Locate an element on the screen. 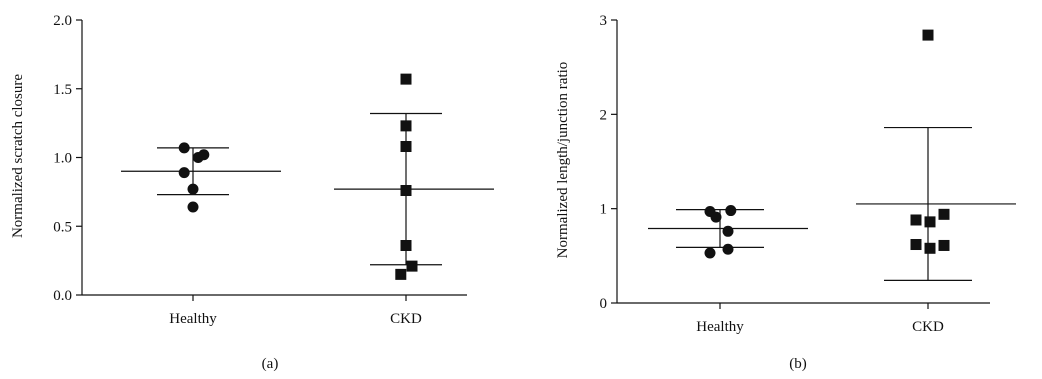  panel-b-y-tick-label: 3 is located at coordinates (604, 21).